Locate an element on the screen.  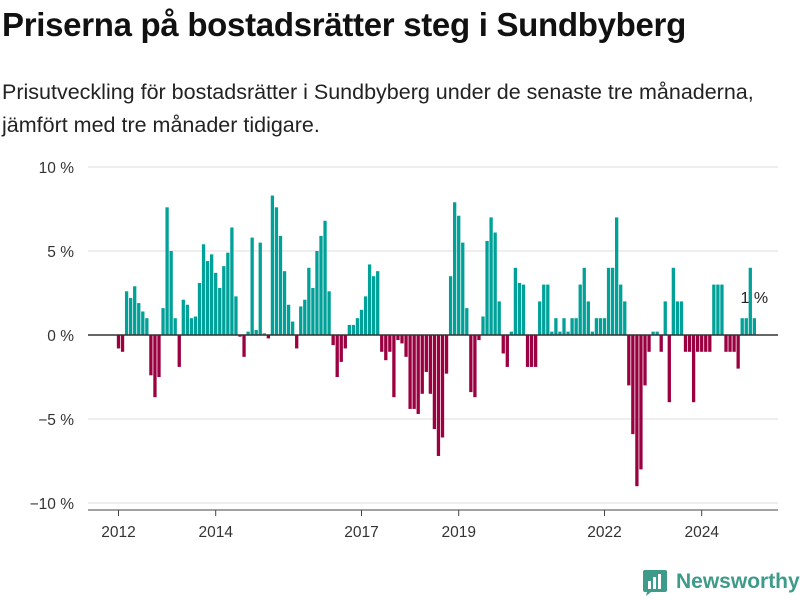
x-tick-label: 2024 is located at coordinates (701, 532).